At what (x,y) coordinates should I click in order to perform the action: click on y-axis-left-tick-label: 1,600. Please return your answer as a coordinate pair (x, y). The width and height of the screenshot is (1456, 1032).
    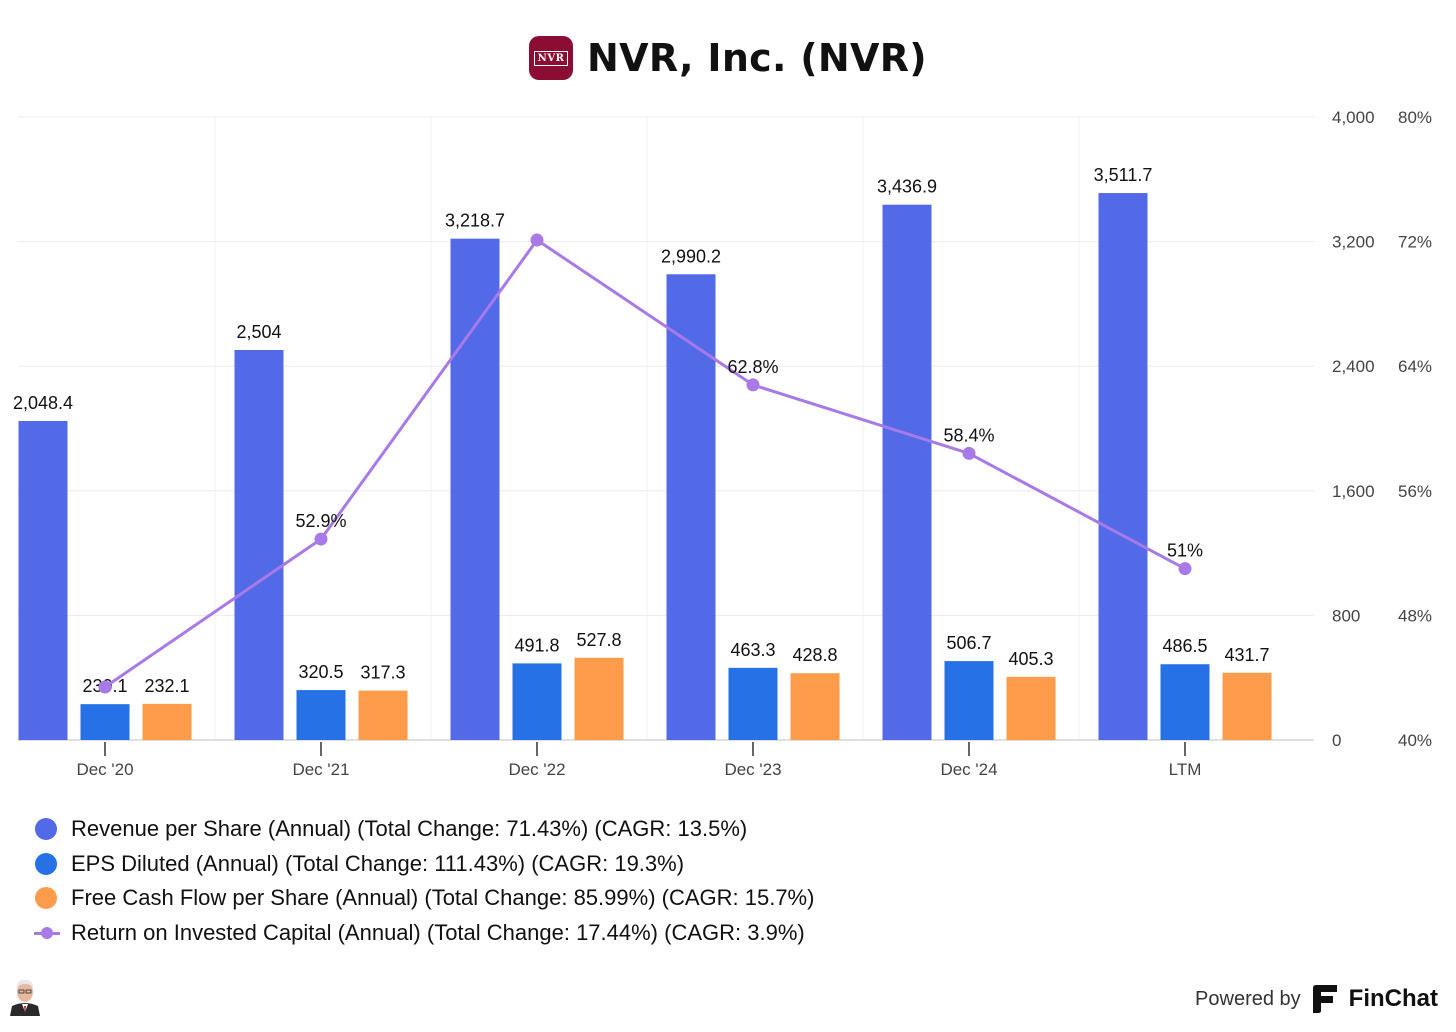
    Looking at the image, I should click on (1353, 491).